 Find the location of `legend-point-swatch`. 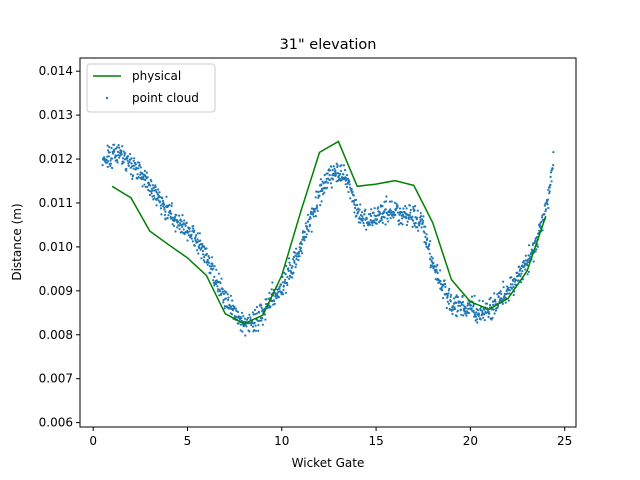

legend-point-swatch is located at coordinates (107, 98).